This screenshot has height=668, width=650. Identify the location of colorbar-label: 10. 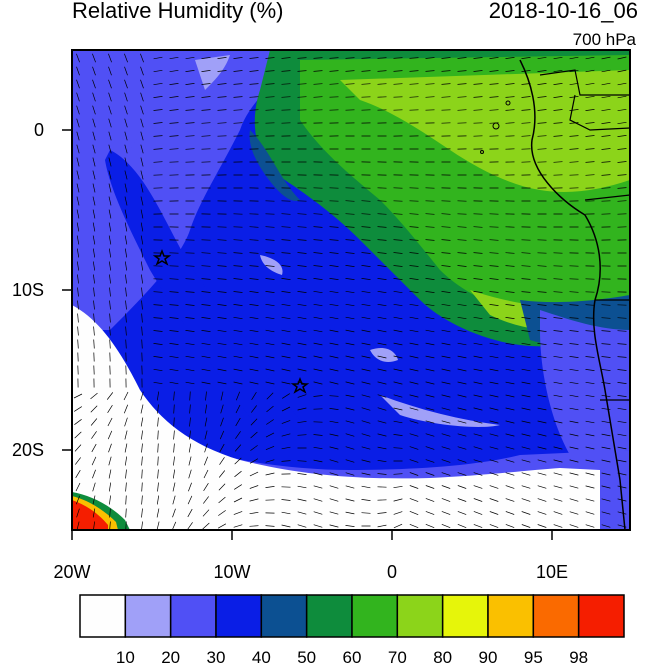
(125, 657).